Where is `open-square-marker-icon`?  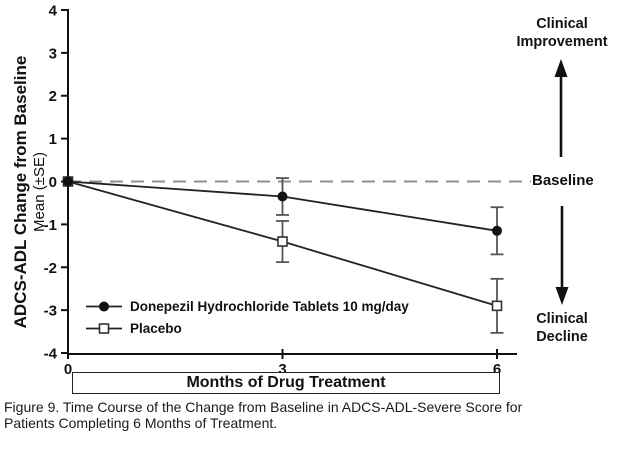
open-square-marker-icon is located at coordinates (104, 328).